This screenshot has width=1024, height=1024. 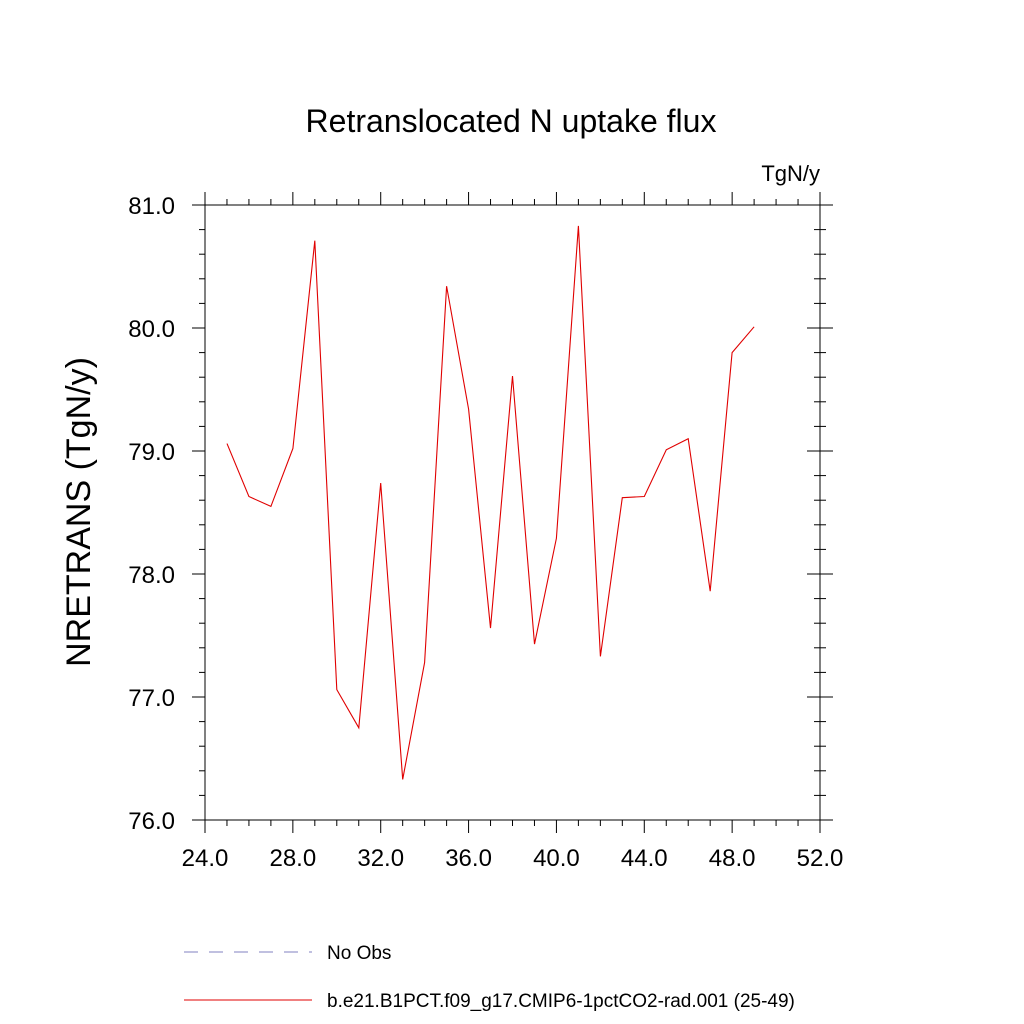 What do you see at coordinates (644, 858) in the screenshot?
I see `x-tick-label: 44.0` at bounding box center [644, 858].